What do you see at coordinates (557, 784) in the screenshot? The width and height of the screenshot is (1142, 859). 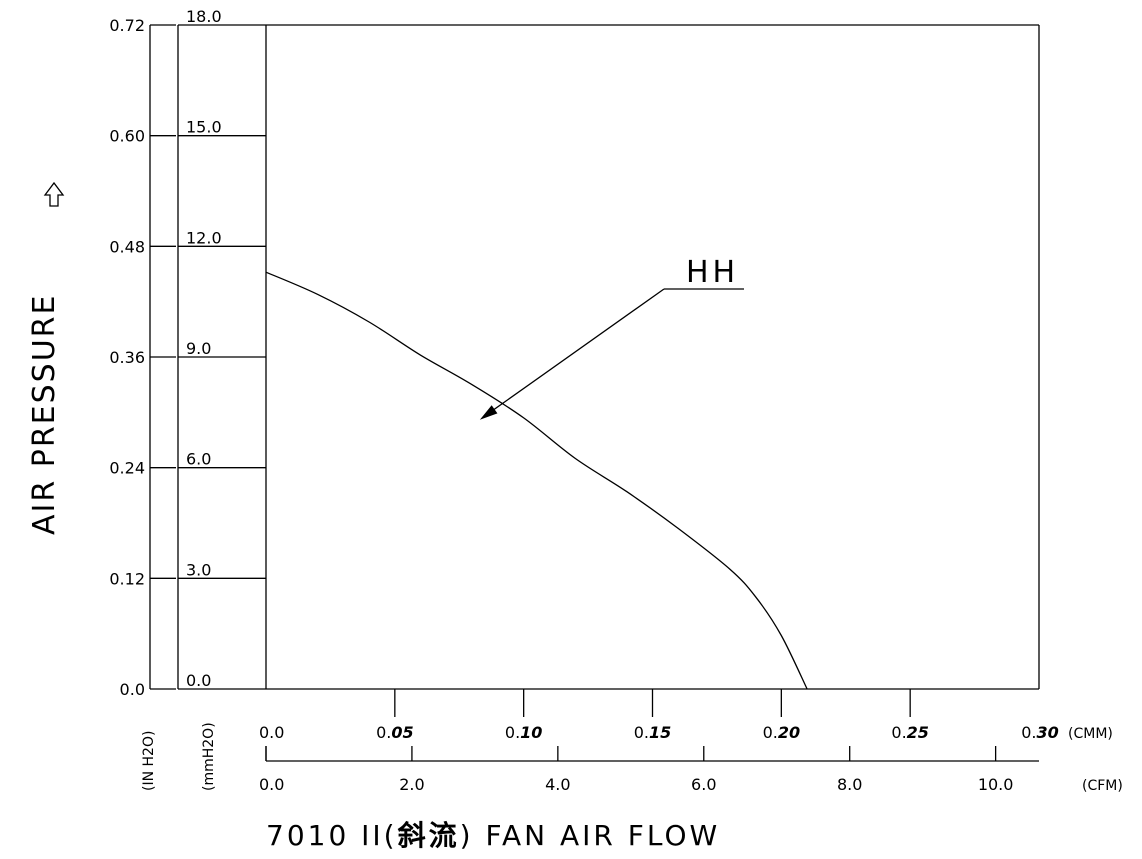 I see `x-tick-label-cfm: 4.0` at bounding box center [557, 784].